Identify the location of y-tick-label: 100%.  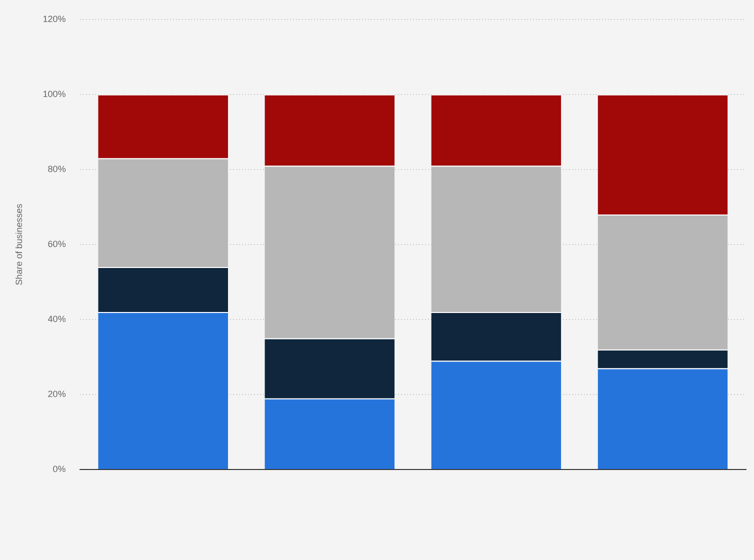
(54, 93).